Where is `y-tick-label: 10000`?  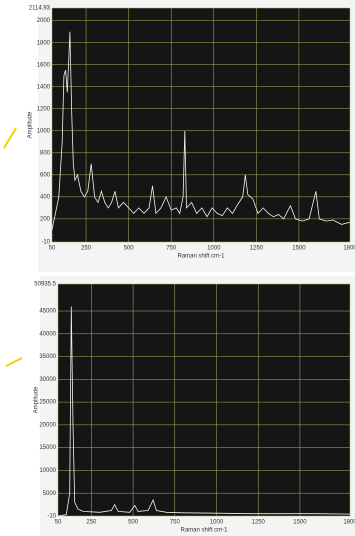 y-tick-label: 10000 is located at coordinates (47, 471).